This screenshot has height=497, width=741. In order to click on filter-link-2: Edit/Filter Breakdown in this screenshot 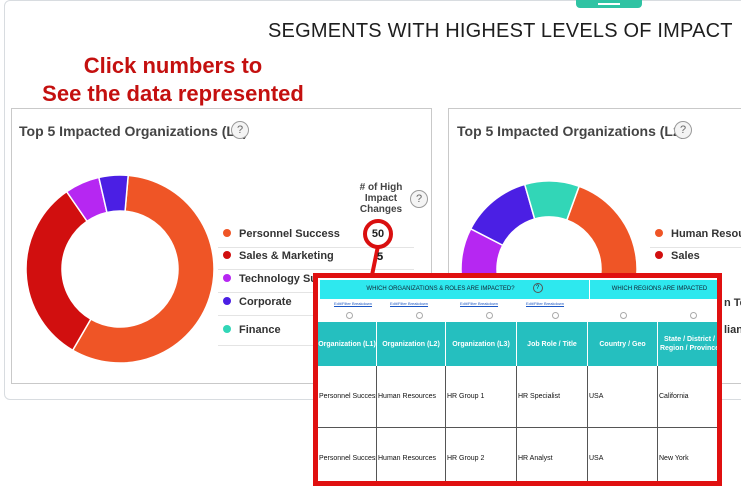, I will do `click(409, 303)`.